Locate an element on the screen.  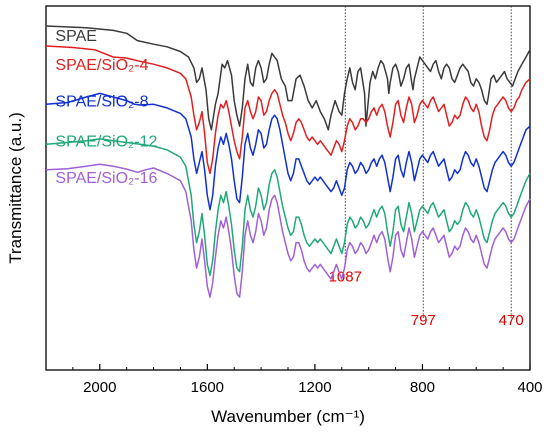
series-label: SPAE/SiO₂-16 is located at coordinates (106, 178).